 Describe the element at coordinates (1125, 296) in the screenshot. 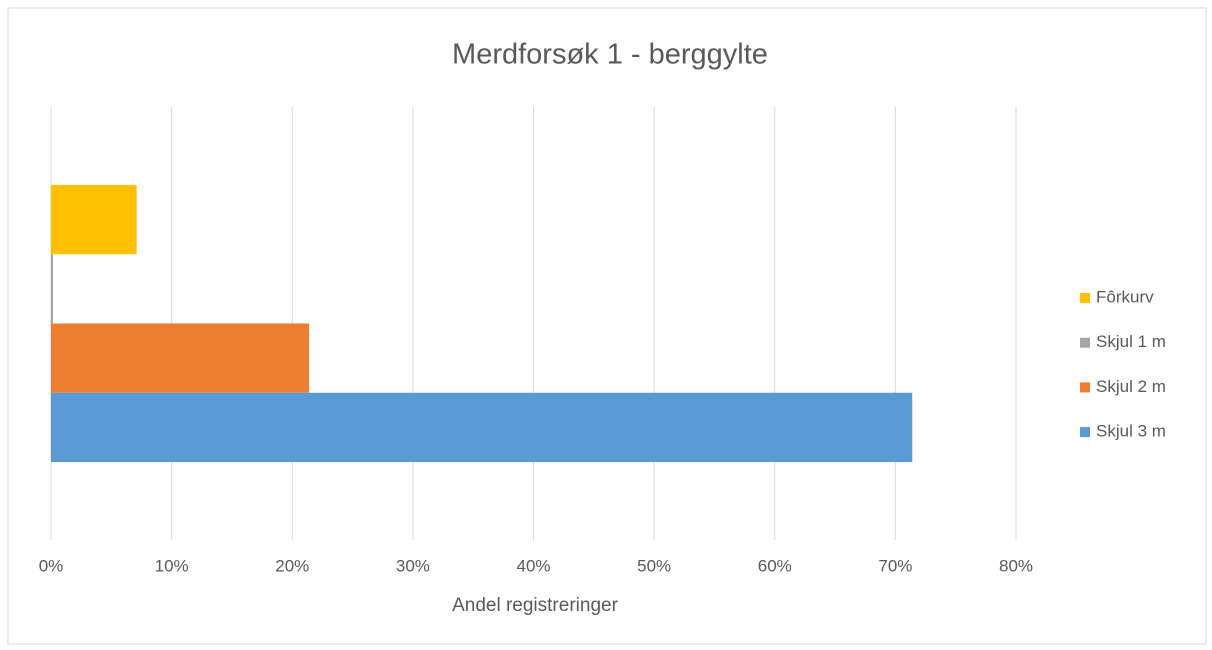

I see `legend-label: Fôrkurv` at that location.